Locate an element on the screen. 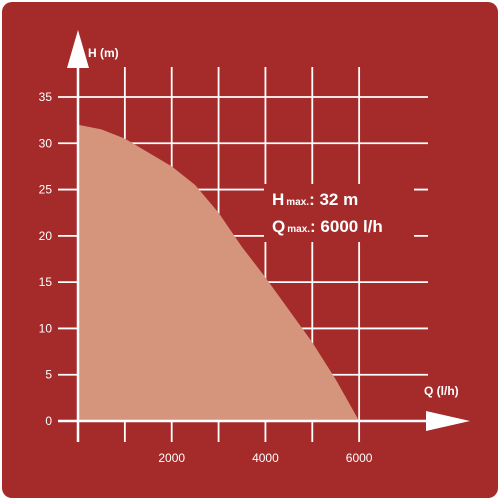 The image size is (500, 500). y-axis-label: H (m) is located at coordinates (103, 53).